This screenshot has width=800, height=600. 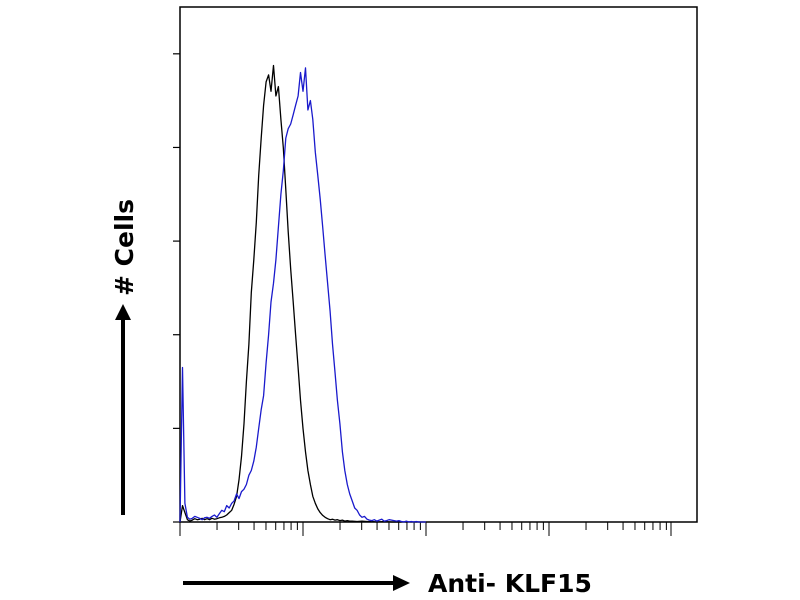 I want to click on x-axis-arrow-head, so click(x=401, y=583).